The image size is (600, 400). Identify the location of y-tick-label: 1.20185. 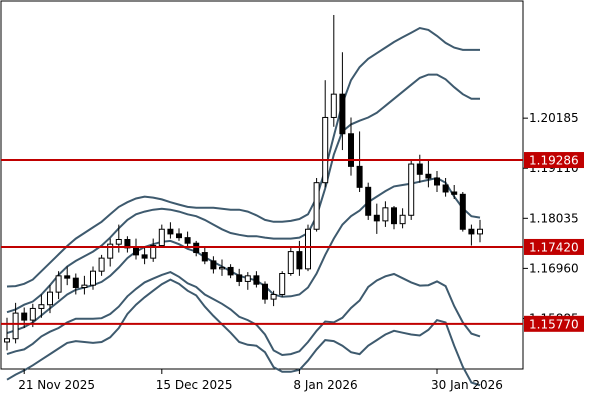
(554, 118).